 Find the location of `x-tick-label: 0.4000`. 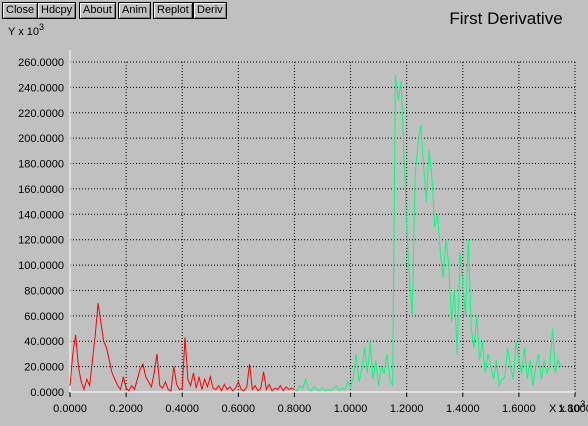

x-tick-label: 0.4000 is located at coordinates (182, 409).